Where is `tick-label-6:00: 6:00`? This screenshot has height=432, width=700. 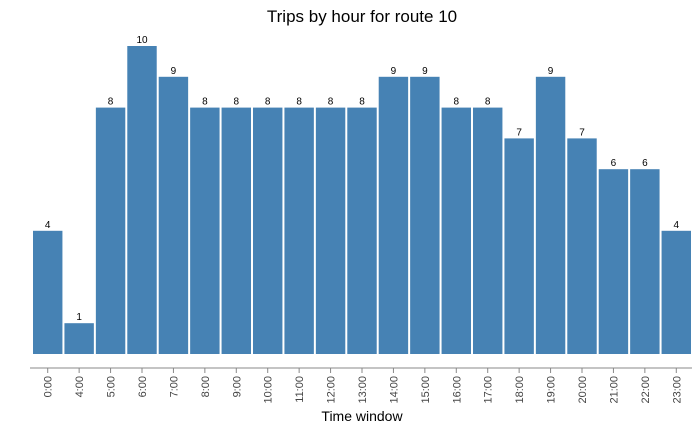
tick-label-6:00: 6:00 is located at coordinates (143, 386).